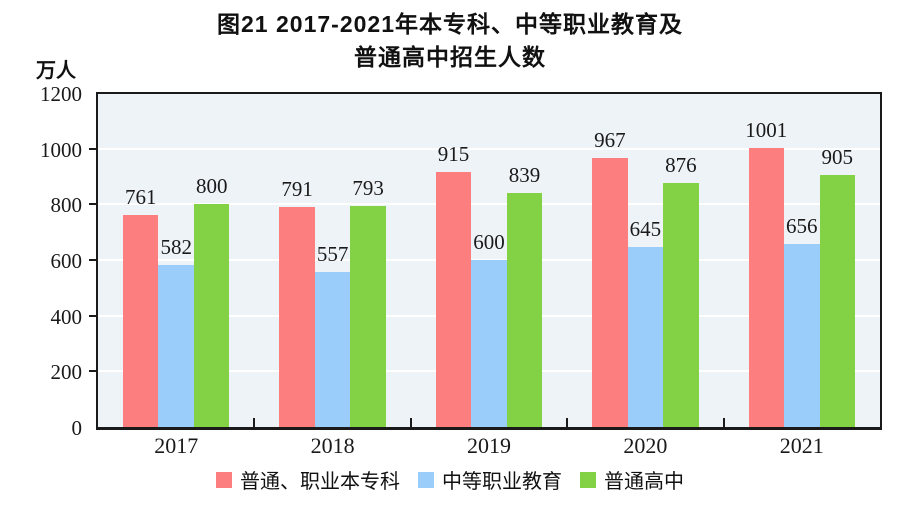 Image resolution: width=900 pixels, height=507 pixels. What do you see at coordinates (766, 287) in the screenshot?
I see `bar-2021-series0` at bounding box center [766, 287].